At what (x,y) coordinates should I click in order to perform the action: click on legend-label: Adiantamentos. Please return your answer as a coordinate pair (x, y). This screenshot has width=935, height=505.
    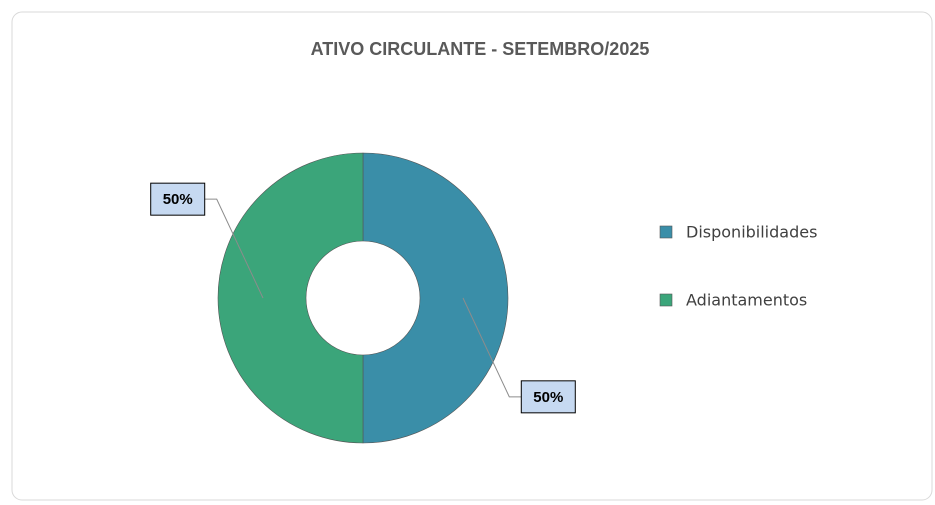
    Looking at the image, I should click on (746, 300).